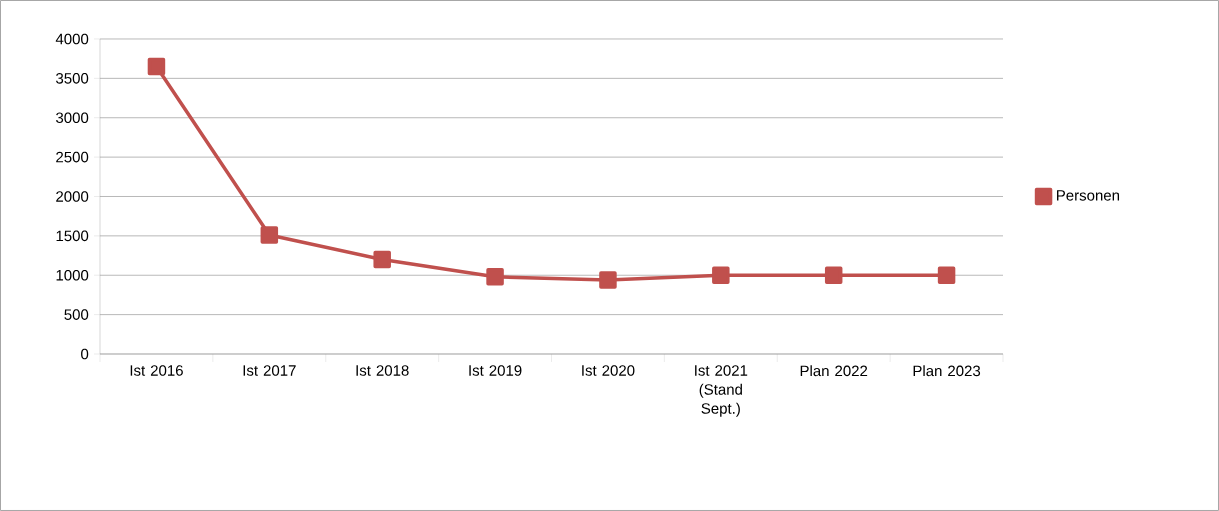 The width and height of the screenshot is (1219, 511). Describe the element at coordinates (495, 370) in the screenshot. I see `x-tick-label: Ist 2019` at that location.